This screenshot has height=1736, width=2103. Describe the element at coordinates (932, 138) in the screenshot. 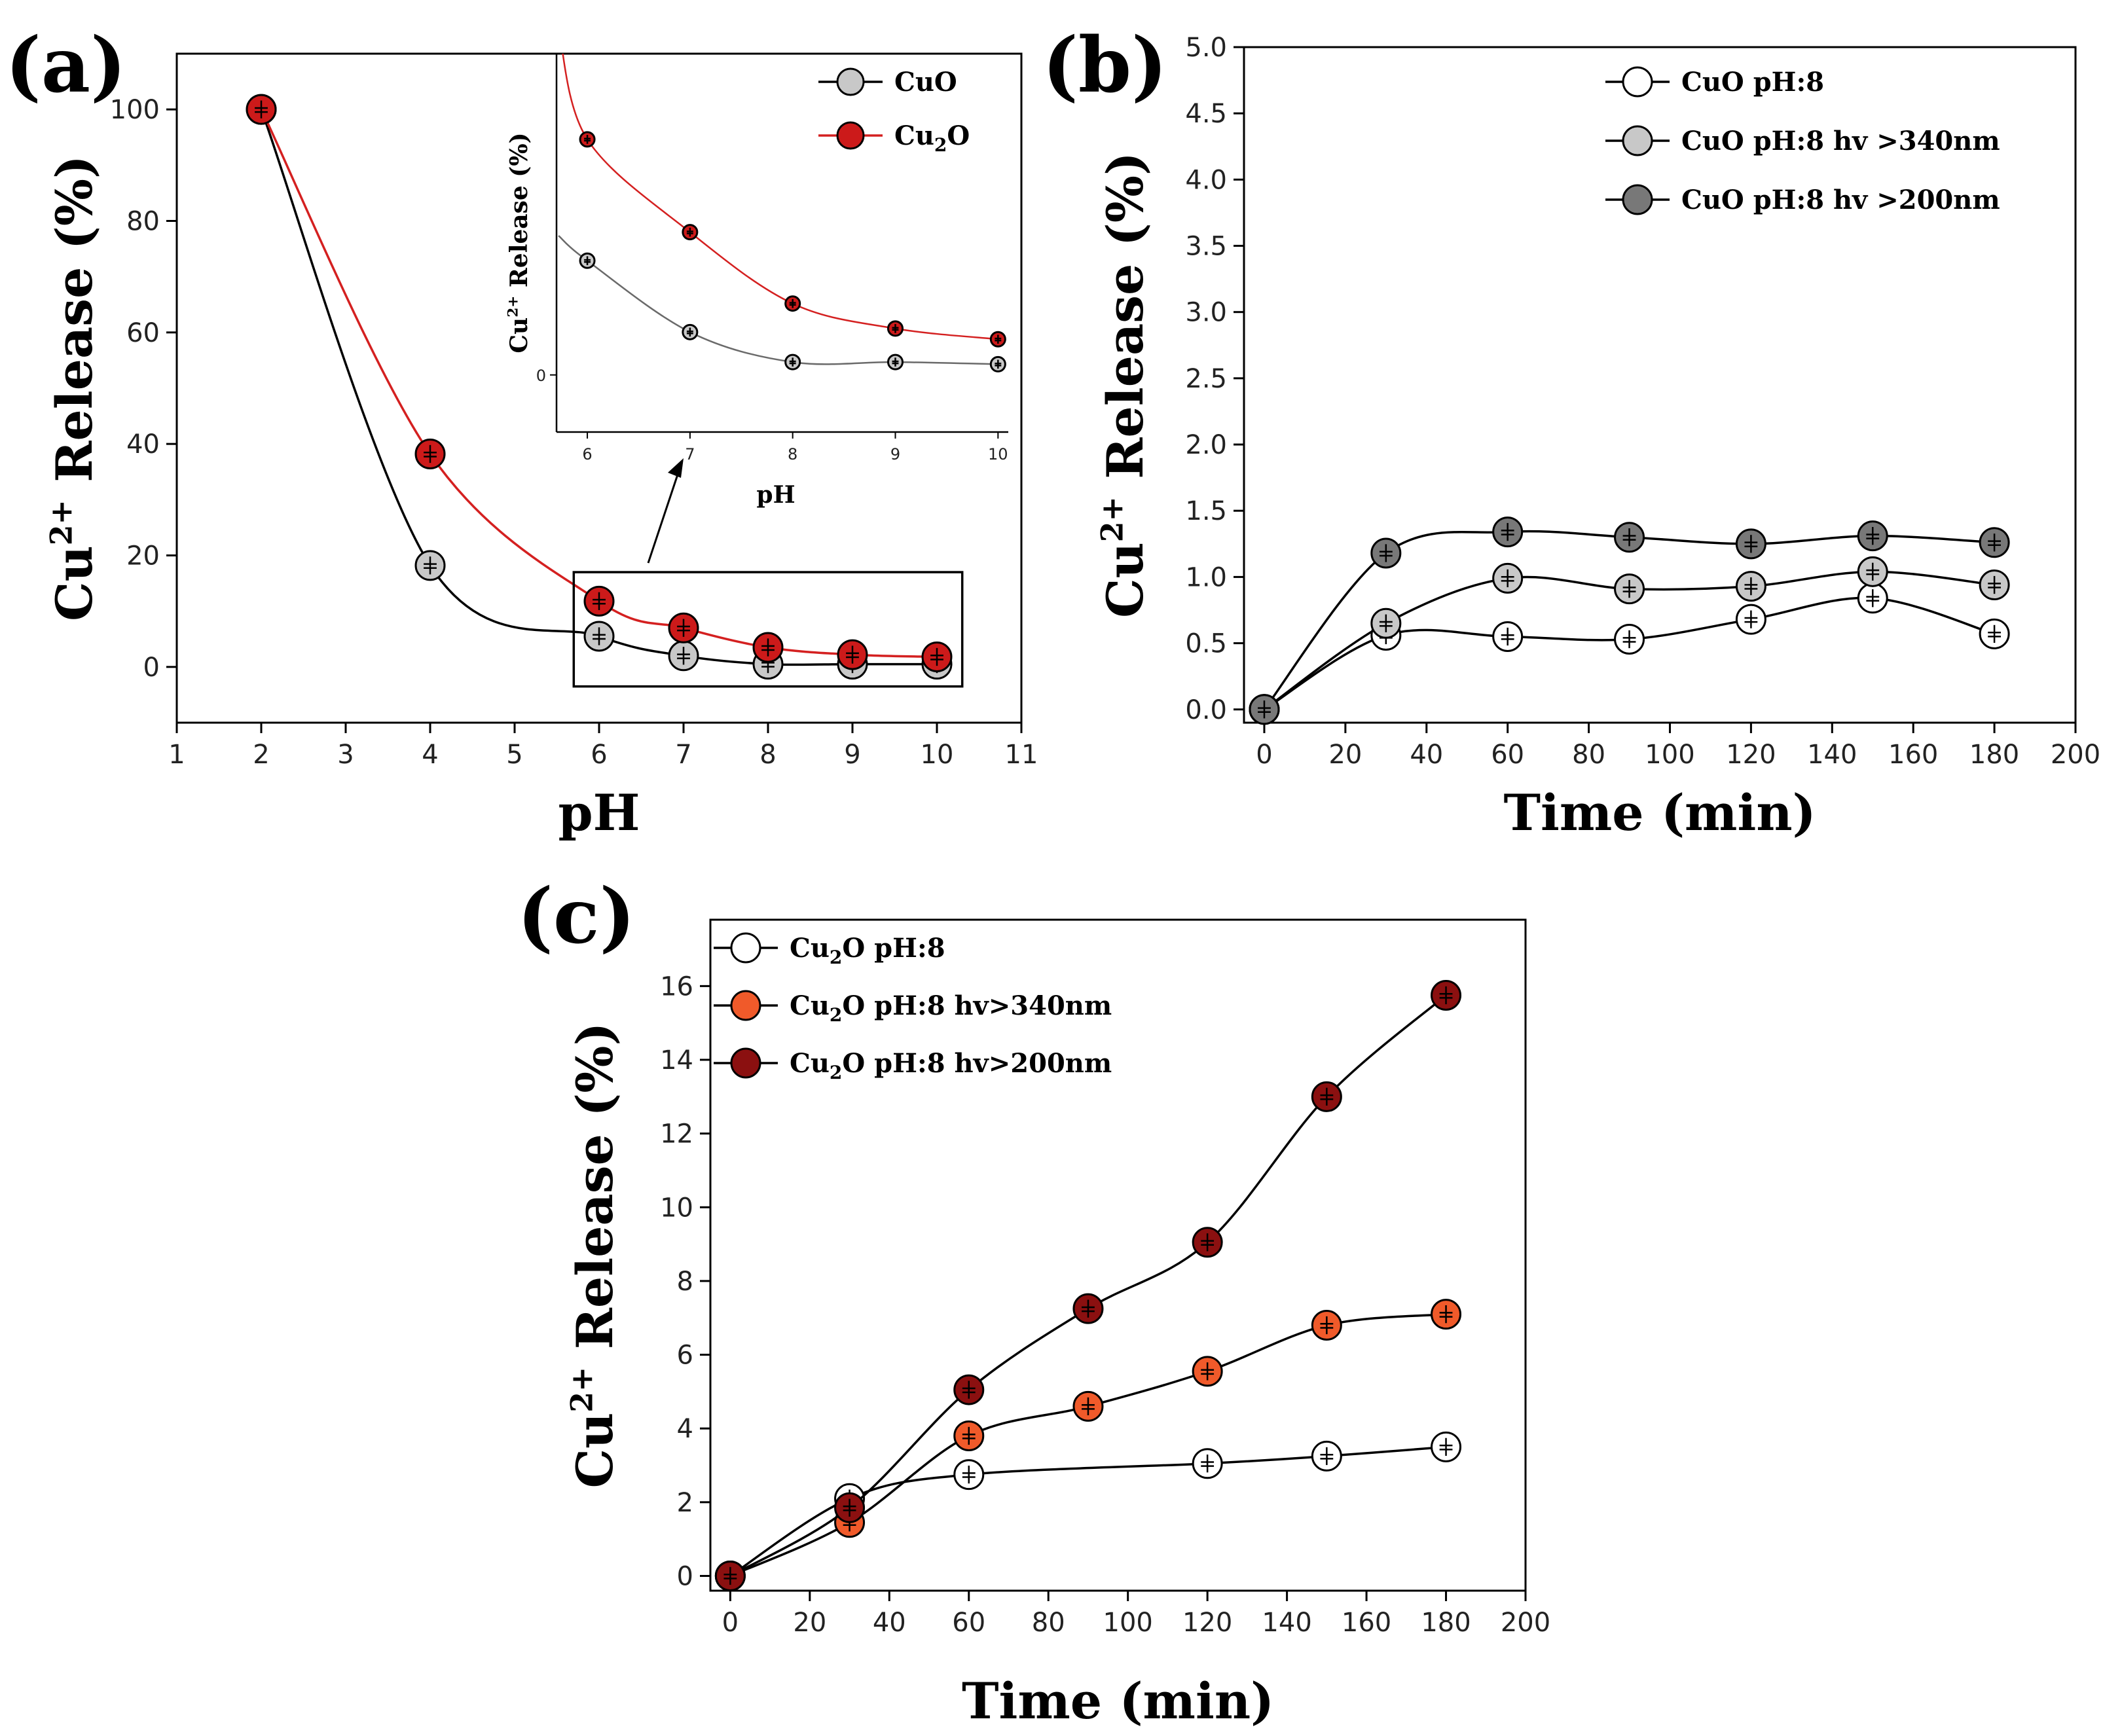

I see `legend-label: Cu2O` at that location.